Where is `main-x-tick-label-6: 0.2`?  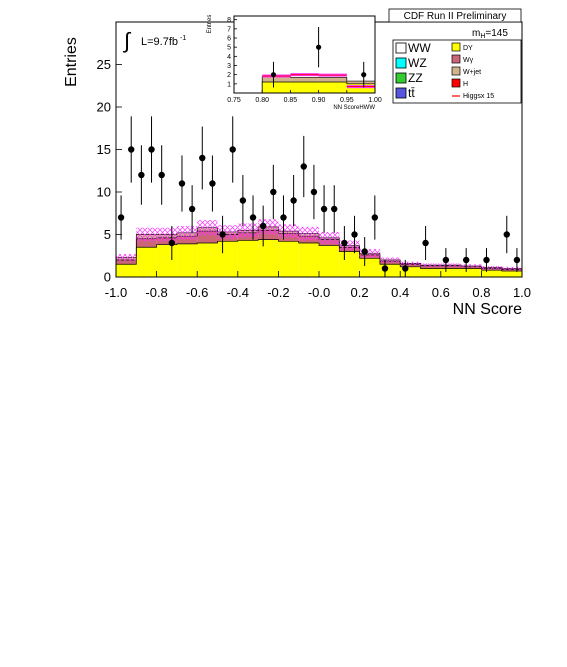
main-x-tick-label-6: 0.2 is located at coordinates (360, 292).